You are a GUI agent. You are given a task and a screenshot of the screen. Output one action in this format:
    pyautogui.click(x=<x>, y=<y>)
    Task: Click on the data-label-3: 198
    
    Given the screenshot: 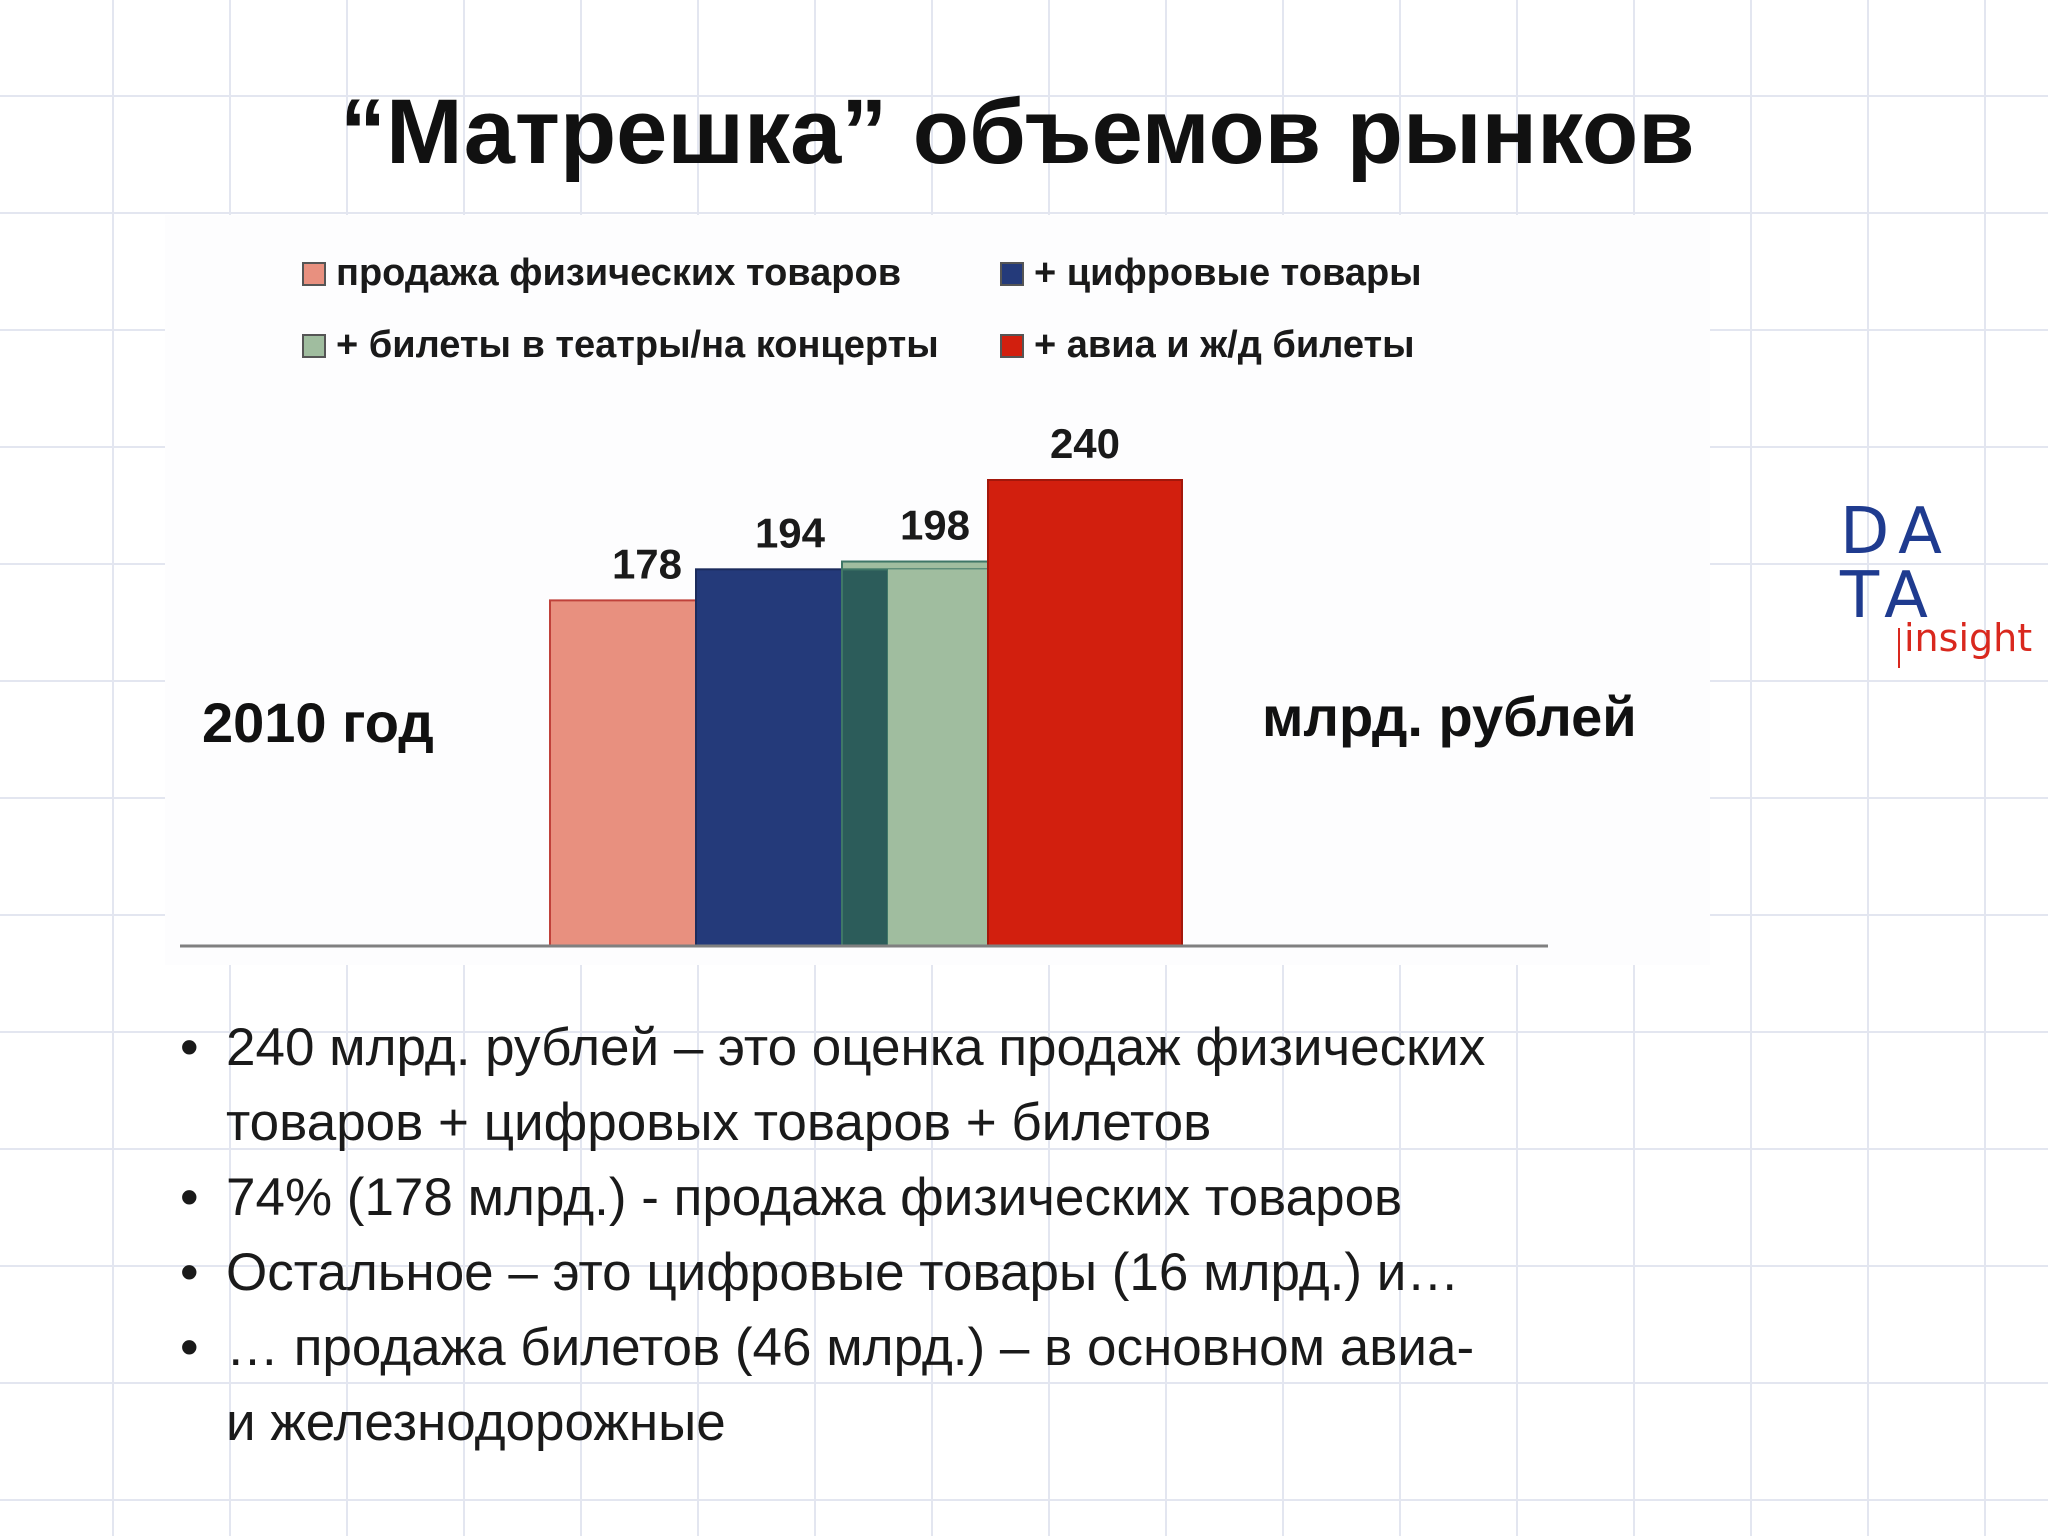 What is the action you would take?
    pyautogui.click(x=935, y=525)
    